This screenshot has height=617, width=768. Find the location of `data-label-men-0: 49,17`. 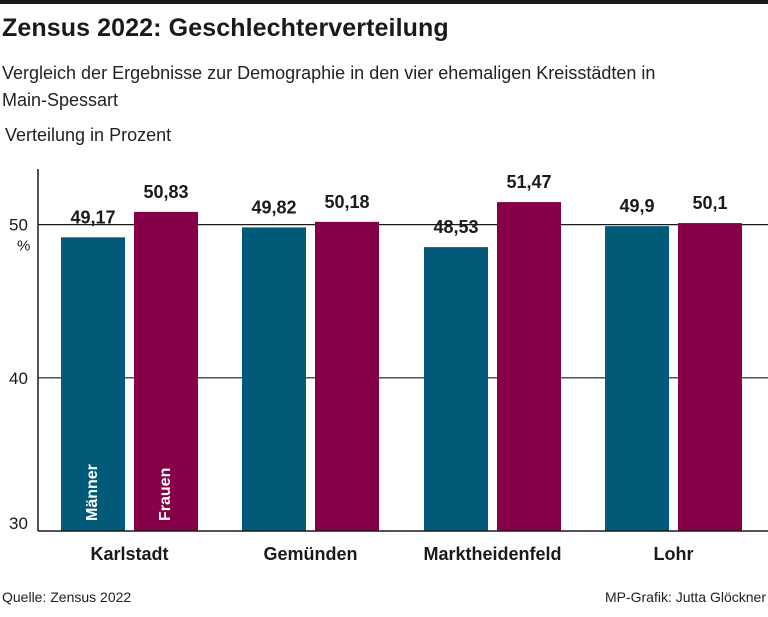

data-label-men-0: 49,17 is located at coordinates (92, 217).